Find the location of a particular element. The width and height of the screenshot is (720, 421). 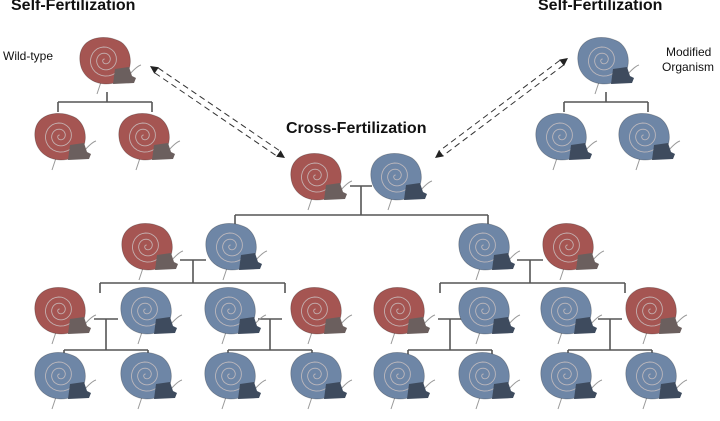

wild-type-label: Wild-type is located at coordinates (28, 56).